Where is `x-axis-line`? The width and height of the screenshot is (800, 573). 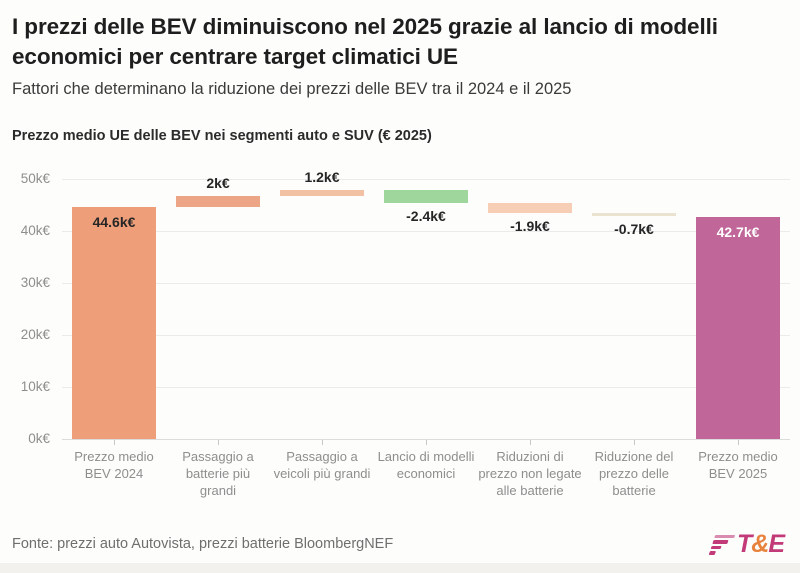 x-axis-line is located at coordinates (426, 439).